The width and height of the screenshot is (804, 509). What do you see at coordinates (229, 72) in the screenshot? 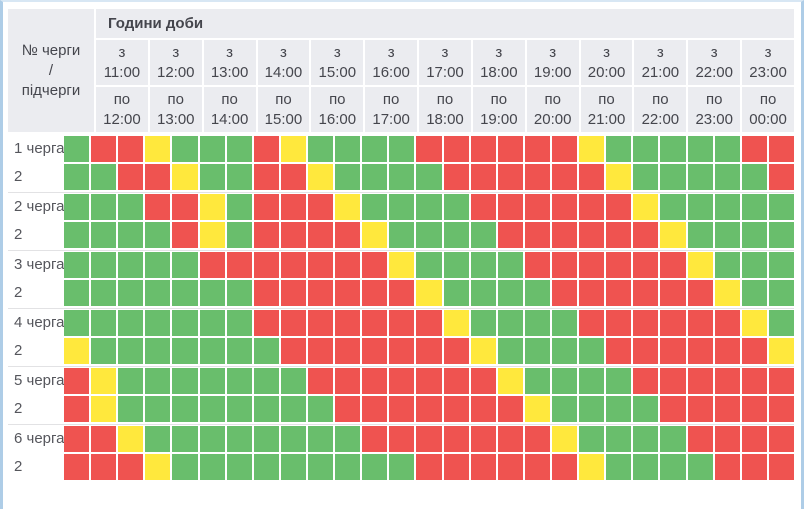
I see `from-time-label: 13:00` at bounding box center [229, 72].